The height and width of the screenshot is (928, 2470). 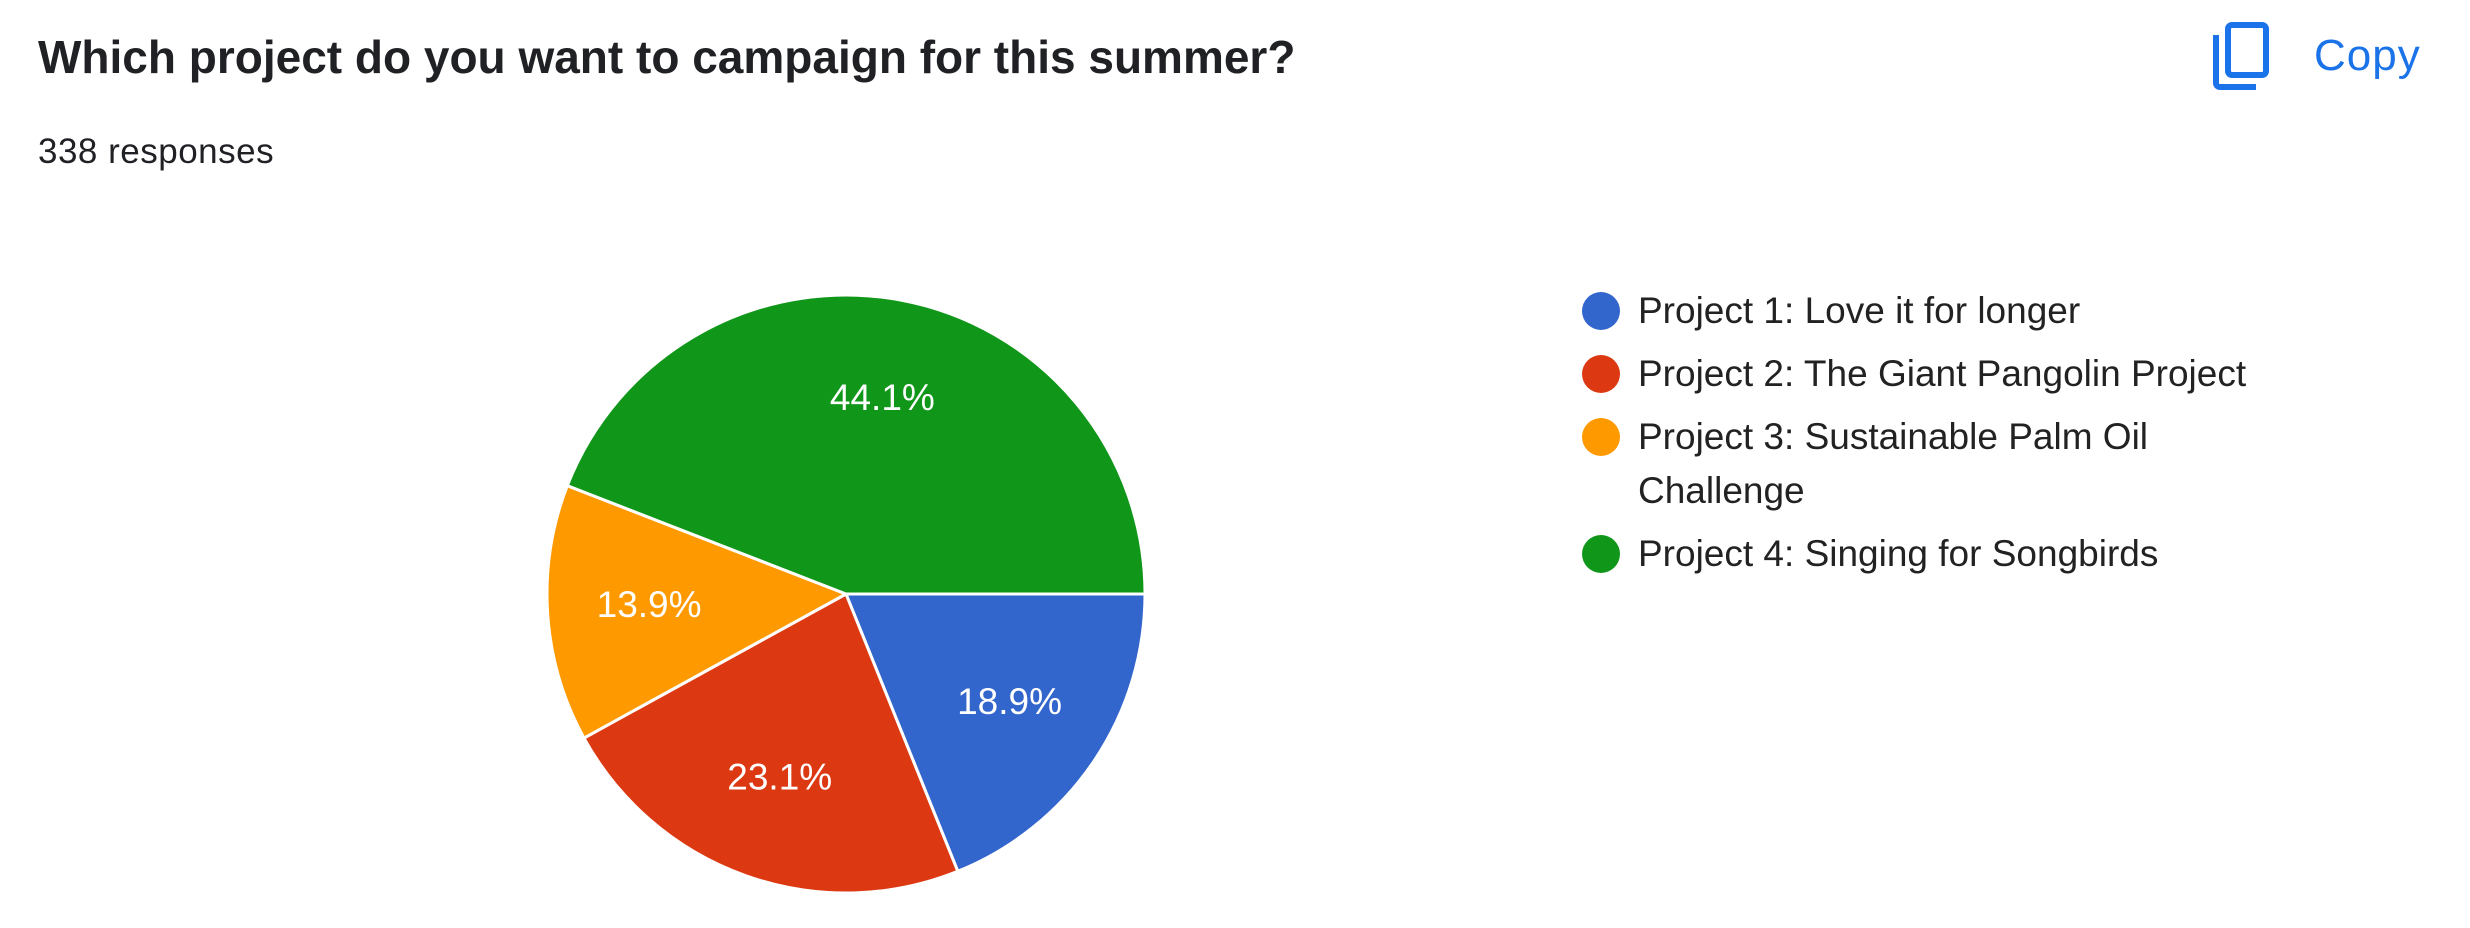 I want to click on legend-label: Project 2: The Giant Pangolin Project, so click(x=1942, y=373).